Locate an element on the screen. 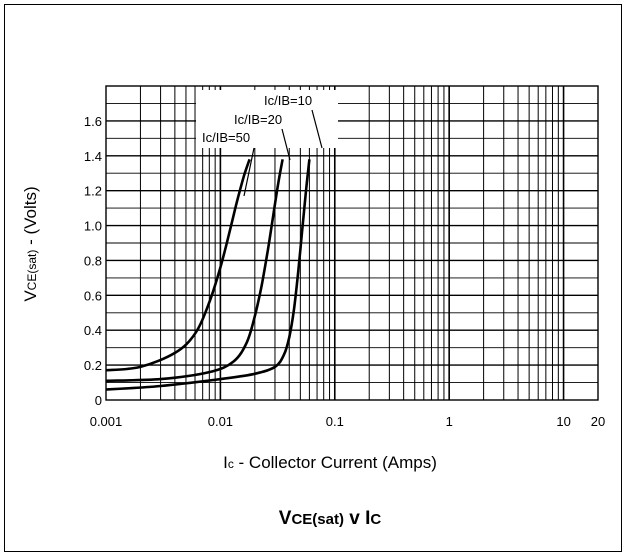 The width and height of the screenshot is (628, 556). y-tick-label: 0.8 is located at coordinates (93, 260).